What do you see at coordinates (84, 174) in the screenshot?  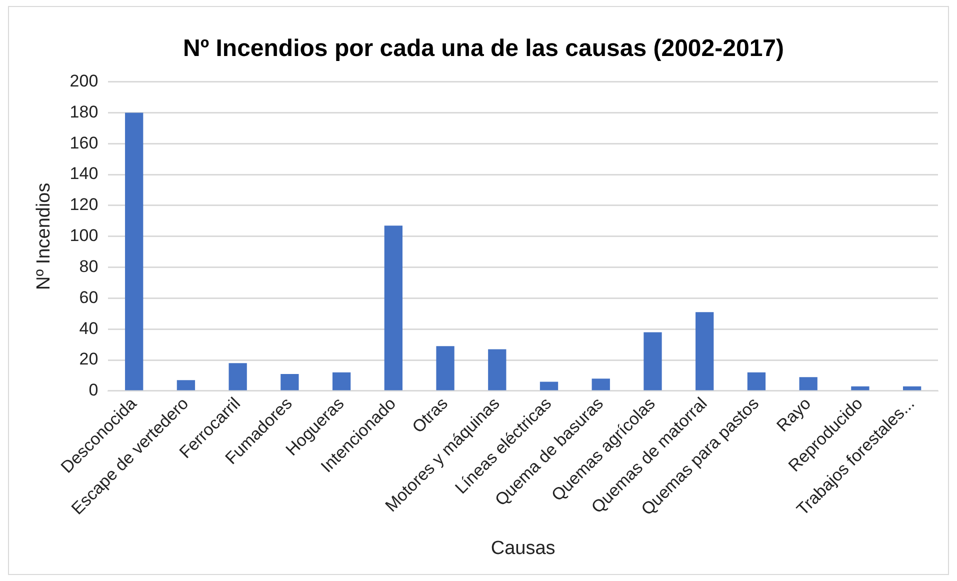 I see `y-tick-label: 140` at bounding box center [84, 174].